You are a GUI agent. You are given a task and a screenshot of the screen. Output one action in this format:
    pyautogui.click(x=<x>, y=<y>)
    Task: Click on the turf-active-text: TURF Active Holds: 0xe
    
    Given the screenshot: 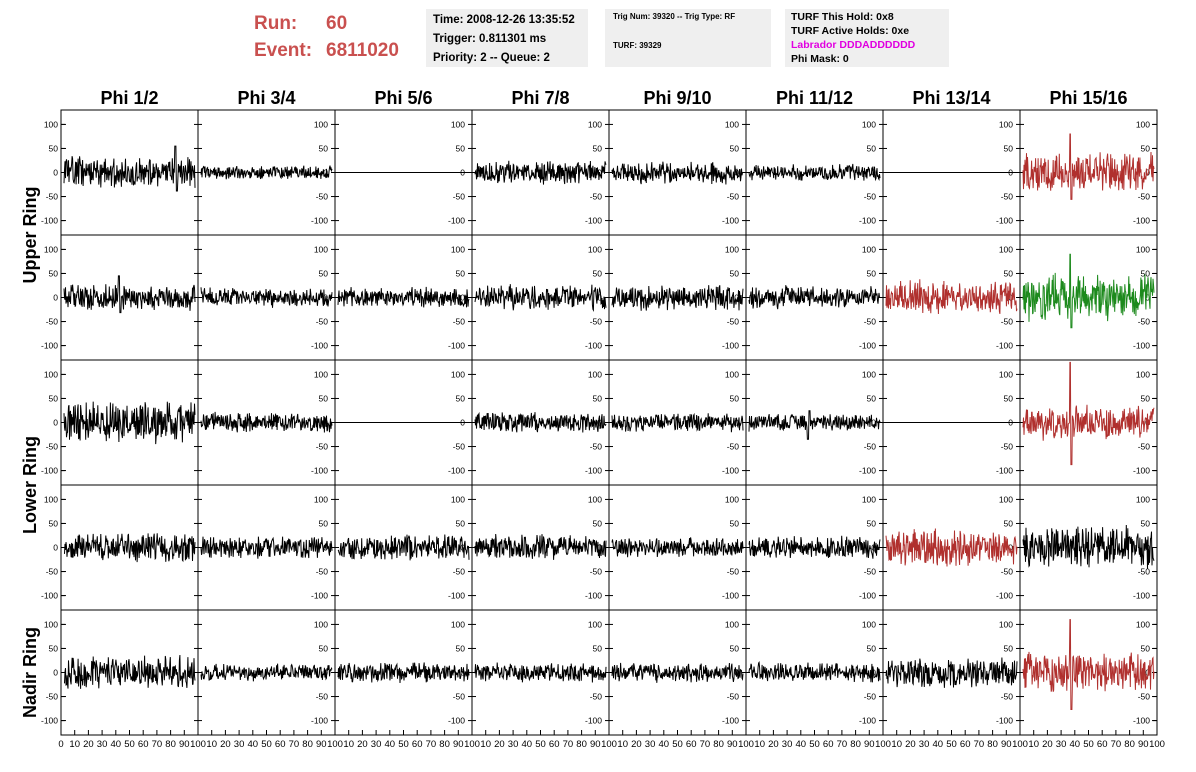 What is the action you would take?
    pyautogui.click(x=850, y=31)
    